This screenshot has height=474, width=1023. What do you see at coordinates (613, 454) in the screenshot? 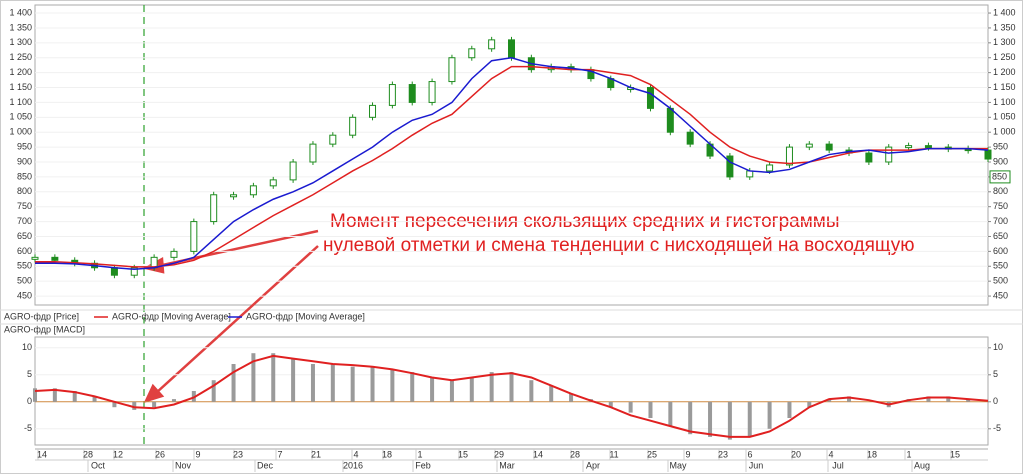
I see `x-tick-label: 11` at bounding box center [613, 454].